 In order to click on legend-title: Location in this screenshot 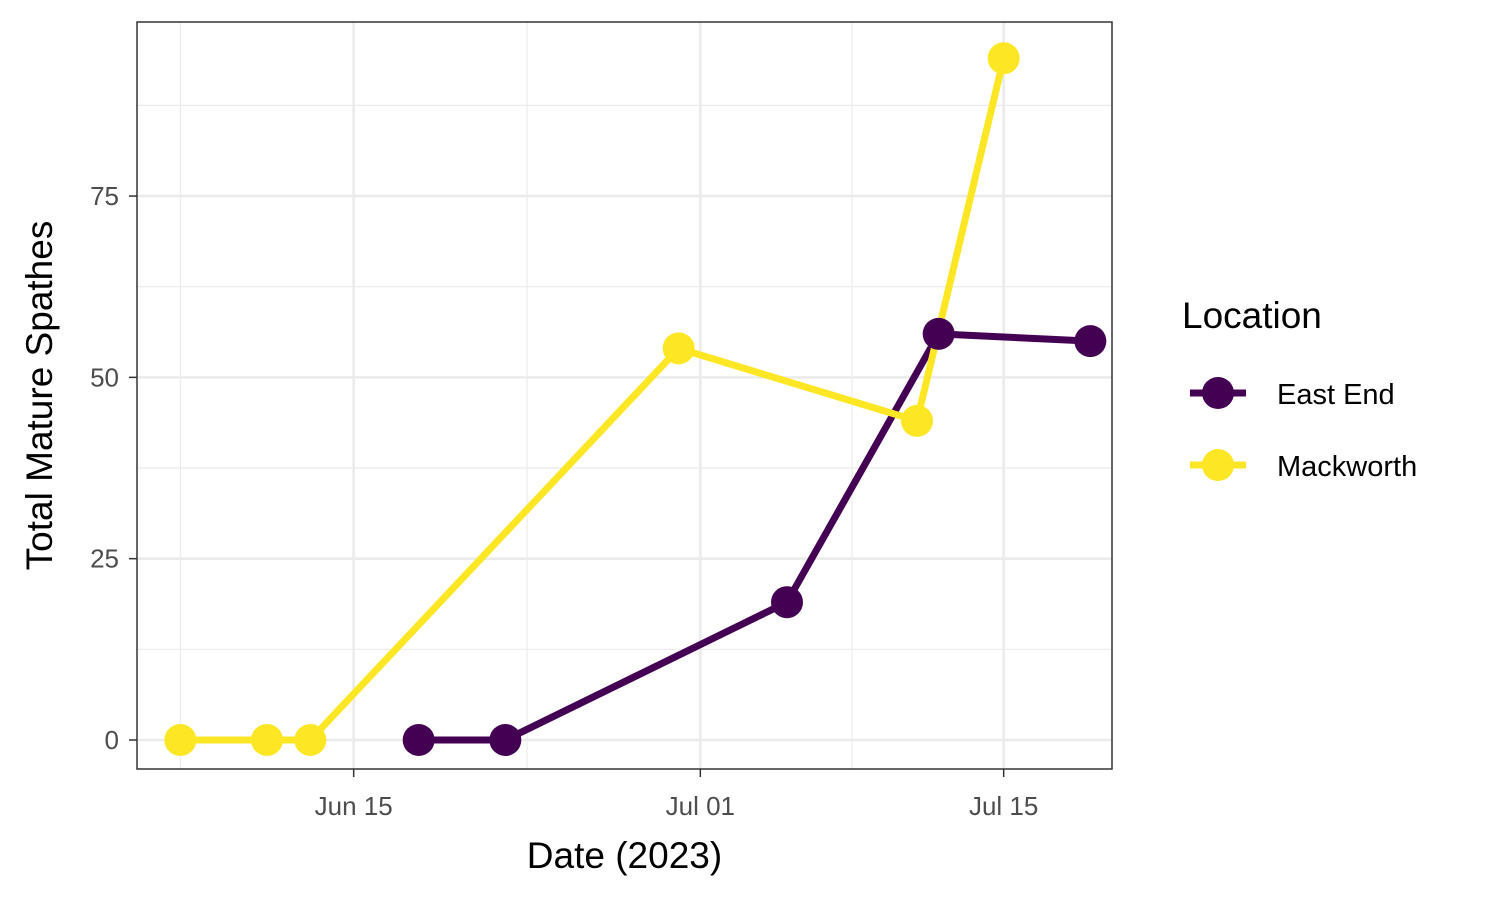, I will do `click(1252, 315)`.